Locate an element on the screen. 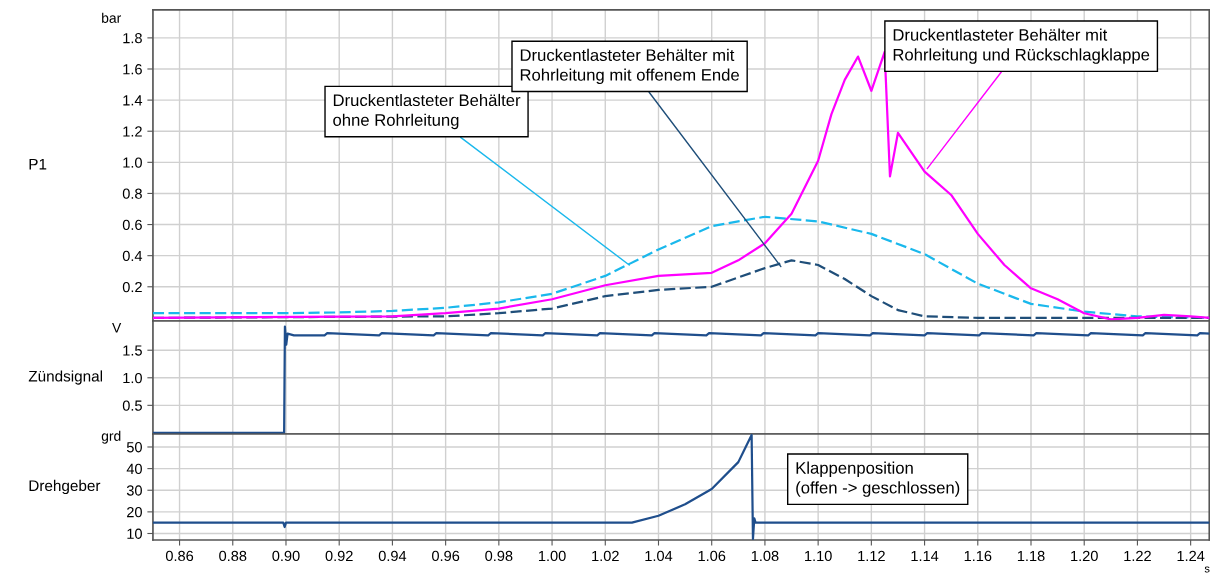 The height and width of the screenshot is (581, 1210). x-tick-label: 0.92 is located at coordinates (339, 556).